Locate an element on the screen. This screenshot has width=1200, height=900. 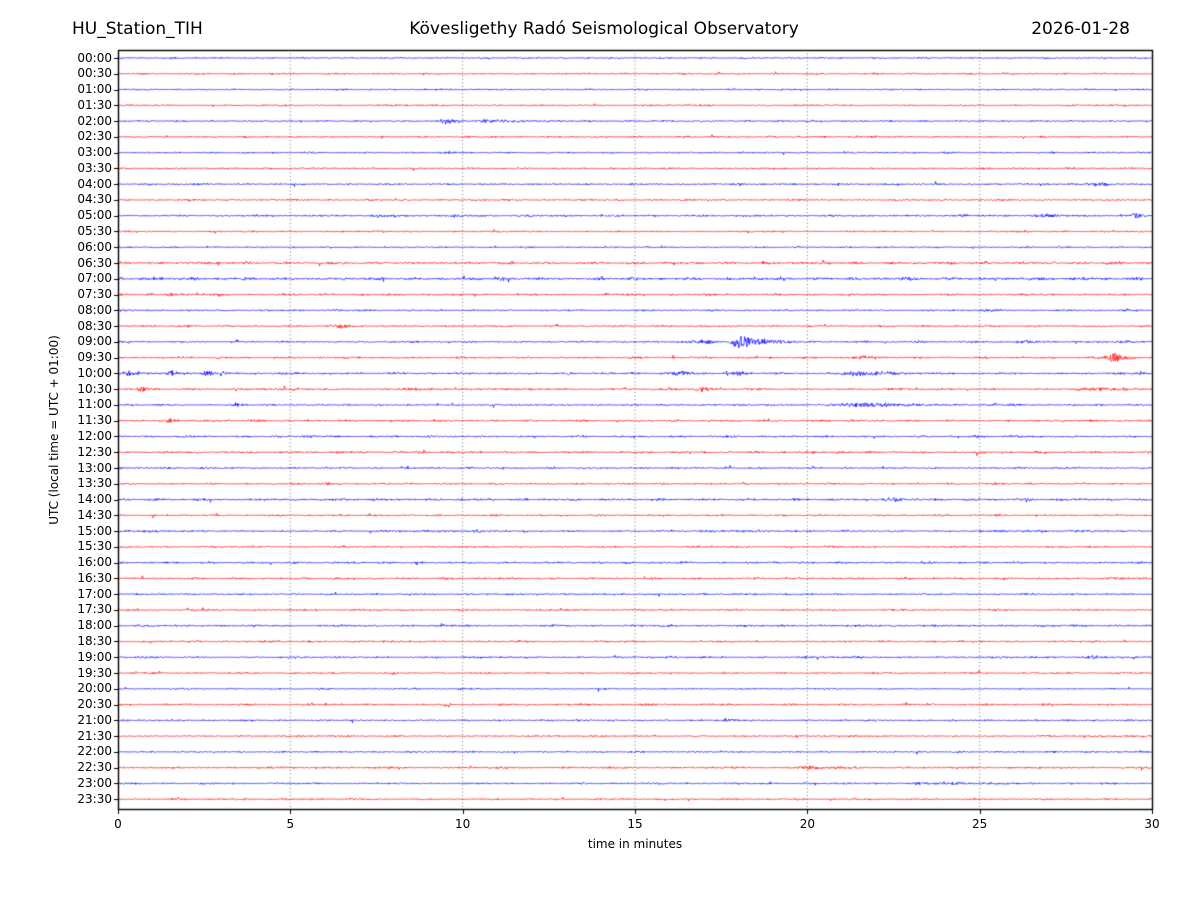
row-time-label: 08:30 is located at coordinates (94, 325).